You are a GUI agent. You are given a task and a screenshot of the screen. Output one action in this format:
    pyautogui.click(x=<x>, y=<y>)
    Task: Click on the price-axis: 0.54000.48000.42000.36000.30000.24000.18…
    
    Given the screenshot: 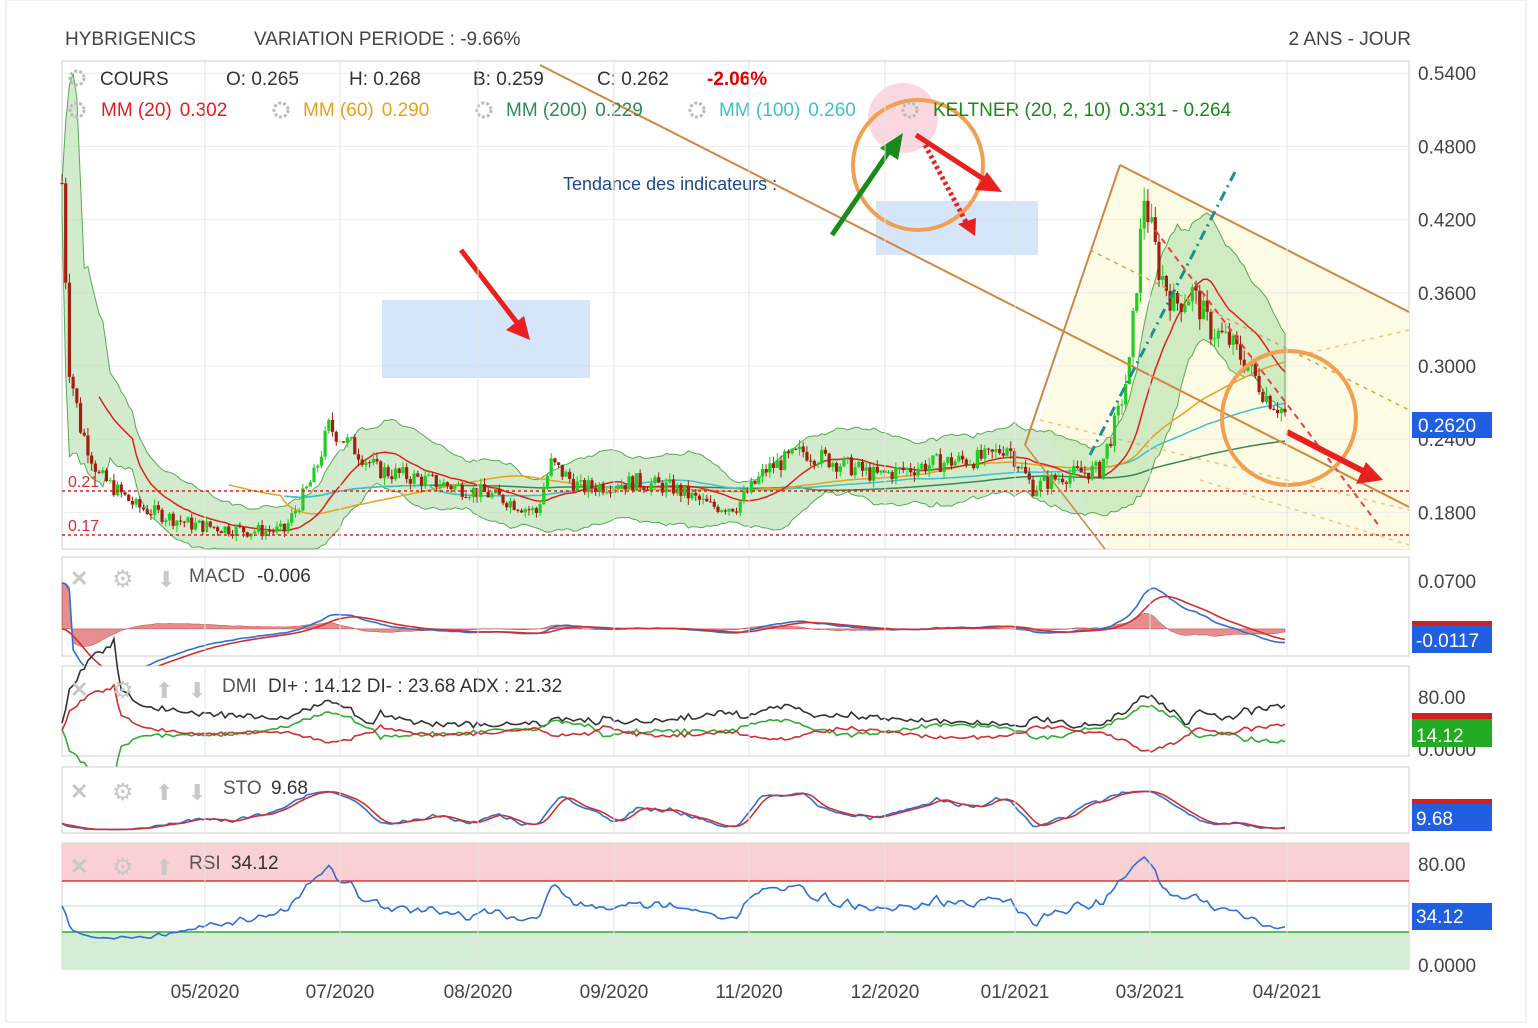 What is the action you would take?
    pyautogui.click(x=1447, y=294)
    